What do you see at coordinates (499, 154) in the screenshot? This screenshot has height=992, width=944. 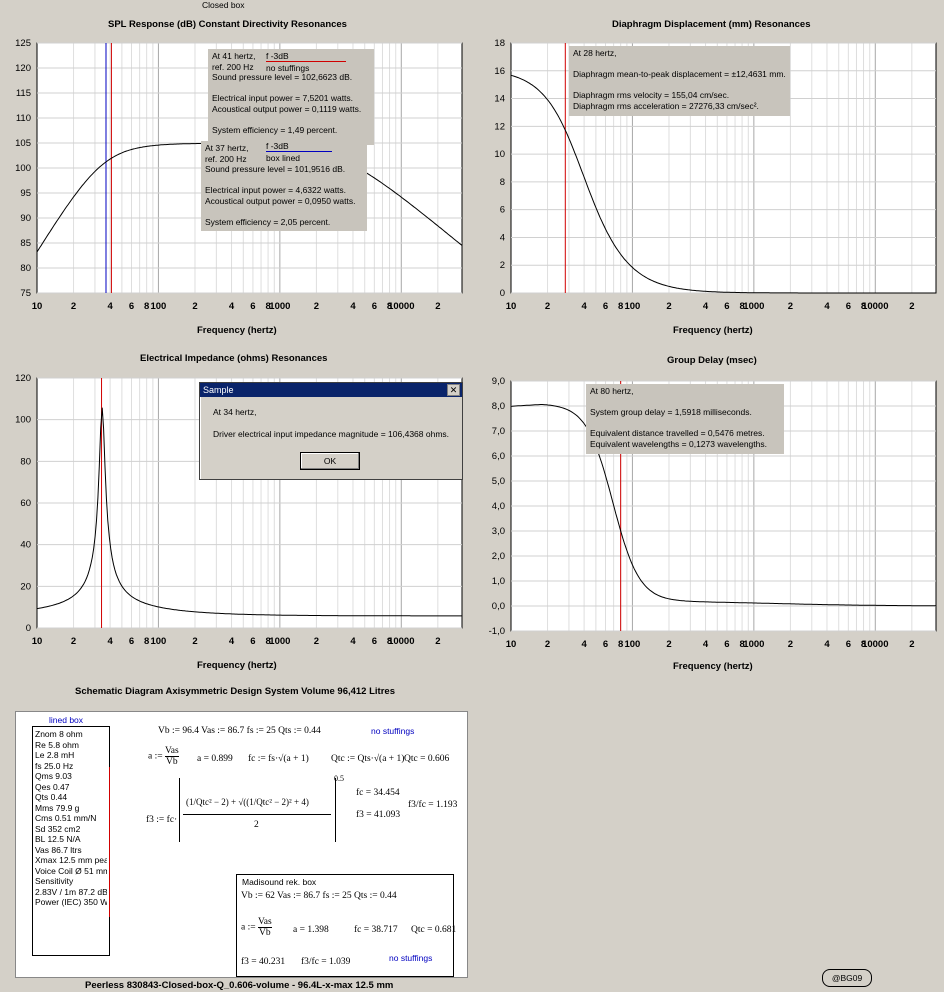 I see `y-tick-label: 10` at bounding box center [499, 154].